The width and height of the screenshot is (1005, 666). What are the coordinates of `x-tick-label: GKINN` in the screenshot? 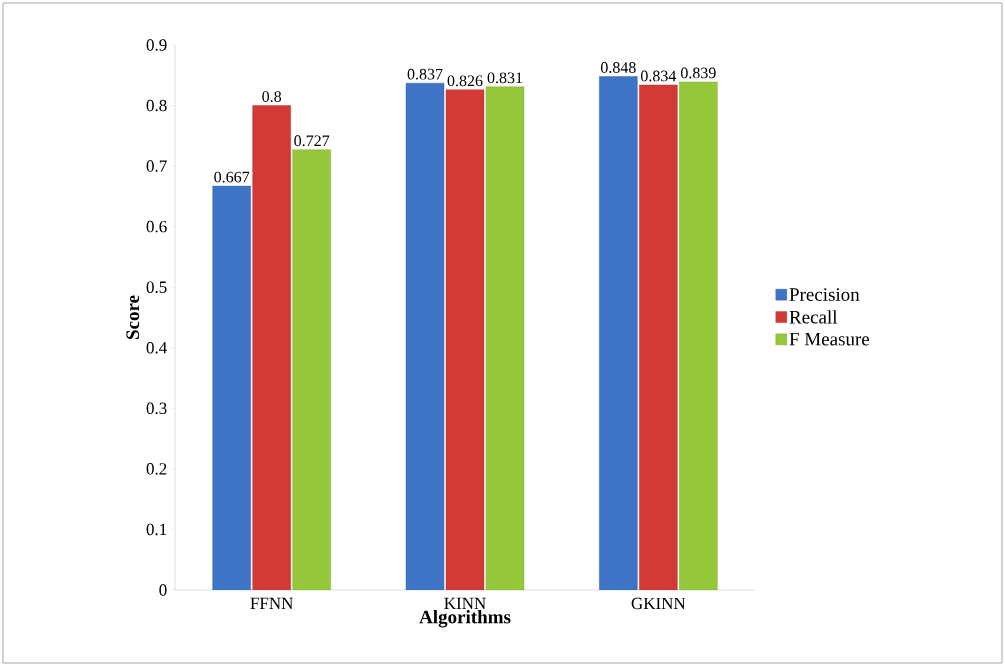 It's located at (658, 603).